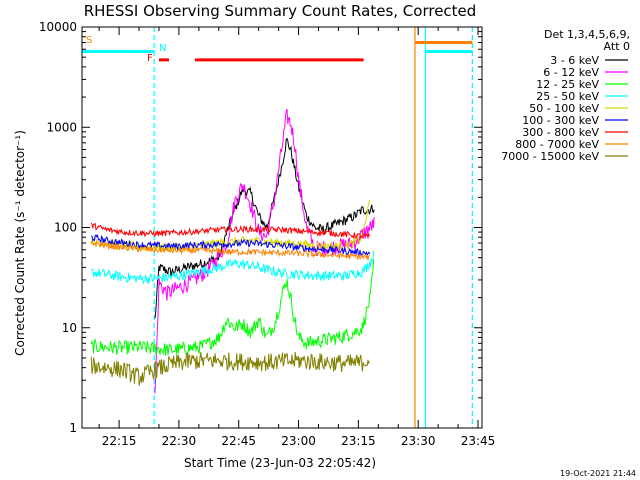 The height and width of the screenshot is (480, 640). Describe the element at coordinates (557, 144) in the screenshot. I see `legend-entry-label-8: 800 - 7000 keV` at that location.